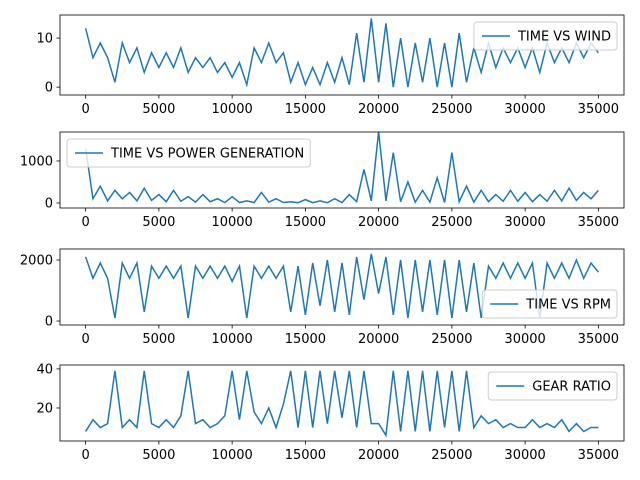 The image size is (640, 480). I want to click on legend: TIME VS POWER GENERATION, so click(188, 153).